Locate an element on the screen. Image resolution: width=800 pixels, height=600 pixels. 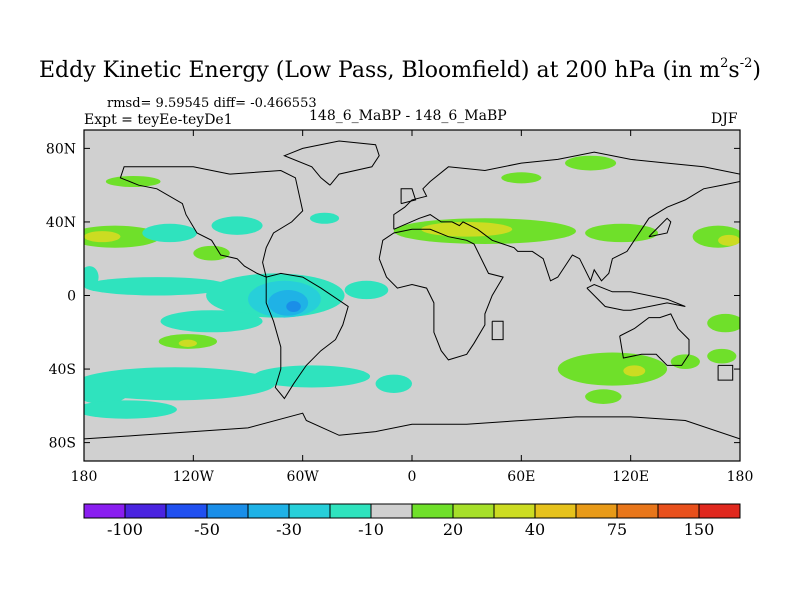
contour-nh-eurasia-core is located at coordinates (467, 229).